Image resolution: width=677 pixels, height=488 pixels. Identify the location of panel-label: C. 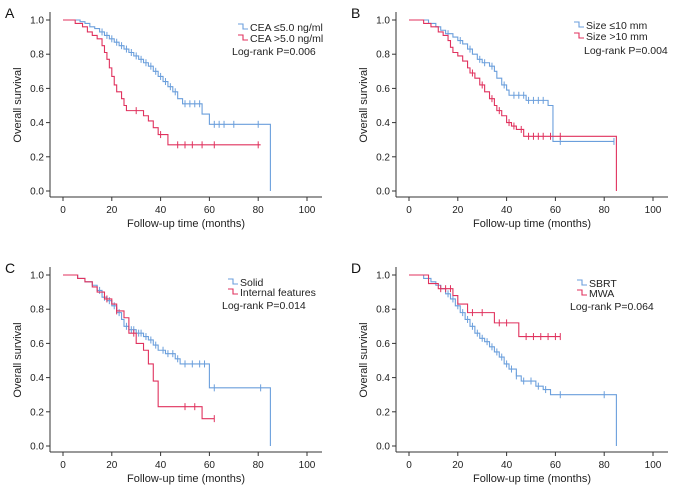
(10, 268).